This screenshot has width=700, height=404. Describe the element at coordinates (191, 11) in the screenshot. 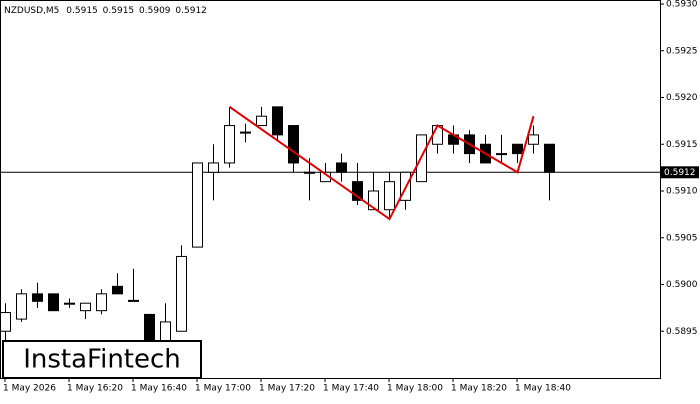

I see `close-value: 0.5912` at that location.